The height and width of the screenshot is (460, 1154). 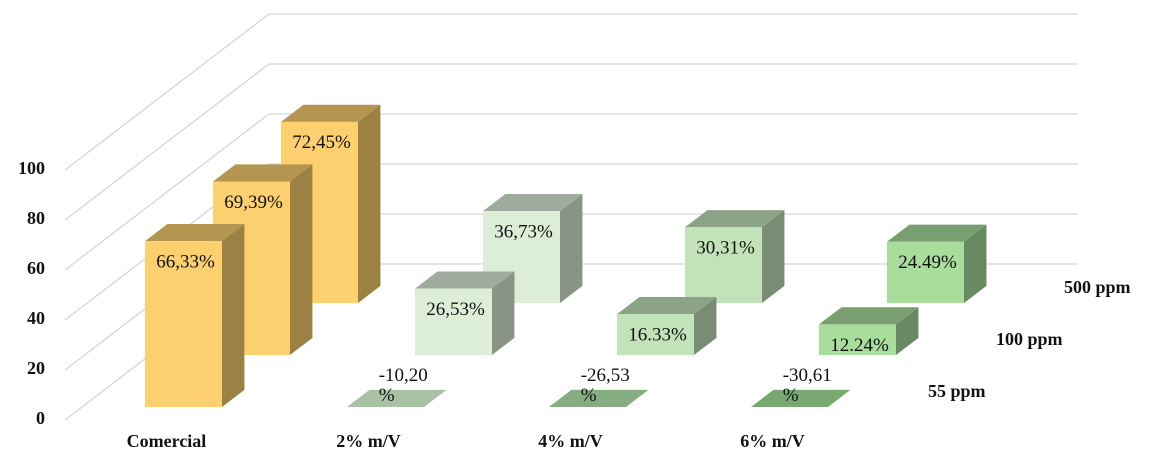 I want to click on y-tick-label: 100, so click(x=31, y=168).